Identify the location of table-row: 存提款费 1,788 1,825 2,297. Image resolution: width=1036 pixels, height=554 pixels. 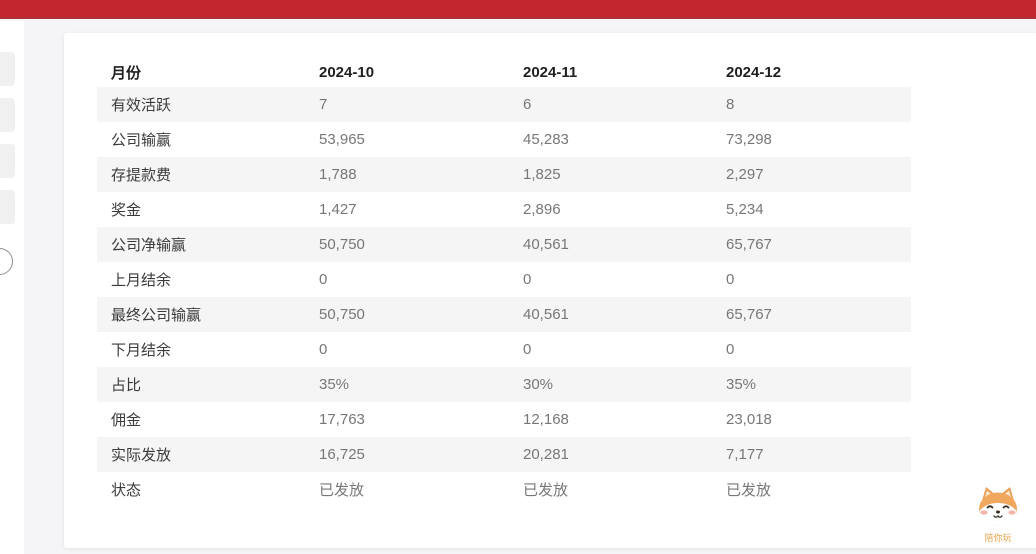
(504, 174).